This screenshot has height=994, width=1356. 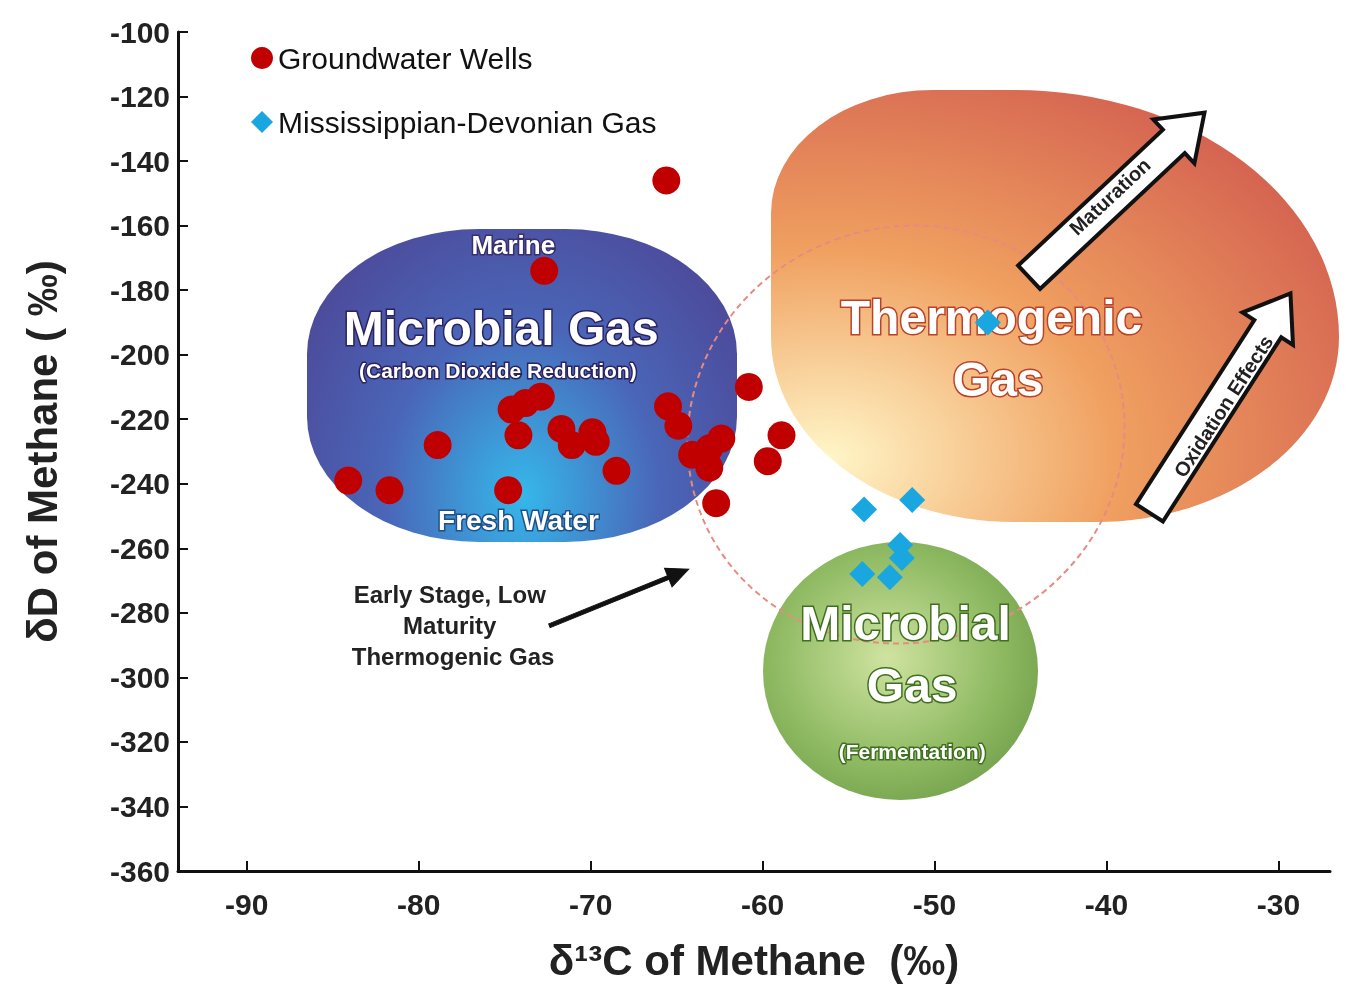 What do you see at coordinates (1106, 904) in the screenshot?
I see `x-tick-label: -40` at bounding box center [1106, 904].